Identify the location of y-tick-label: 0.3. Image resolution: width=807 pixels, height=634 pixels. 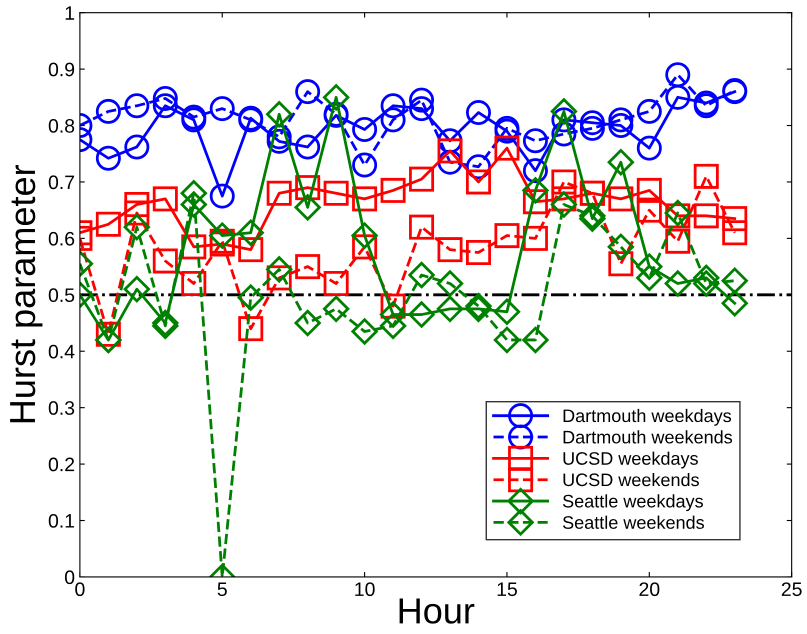
(61, 408).